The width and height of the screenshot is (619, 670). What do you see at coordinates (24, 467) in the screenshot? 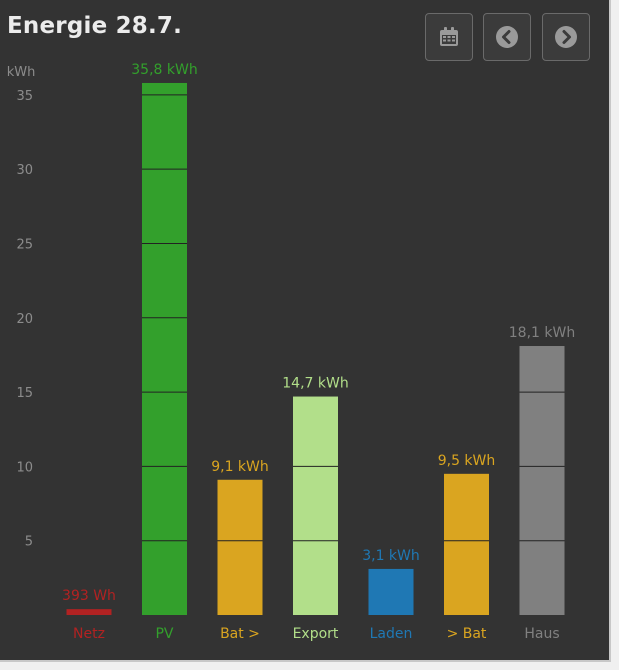
I see `y-tick-label: 10` at bounding box center [24, 467].